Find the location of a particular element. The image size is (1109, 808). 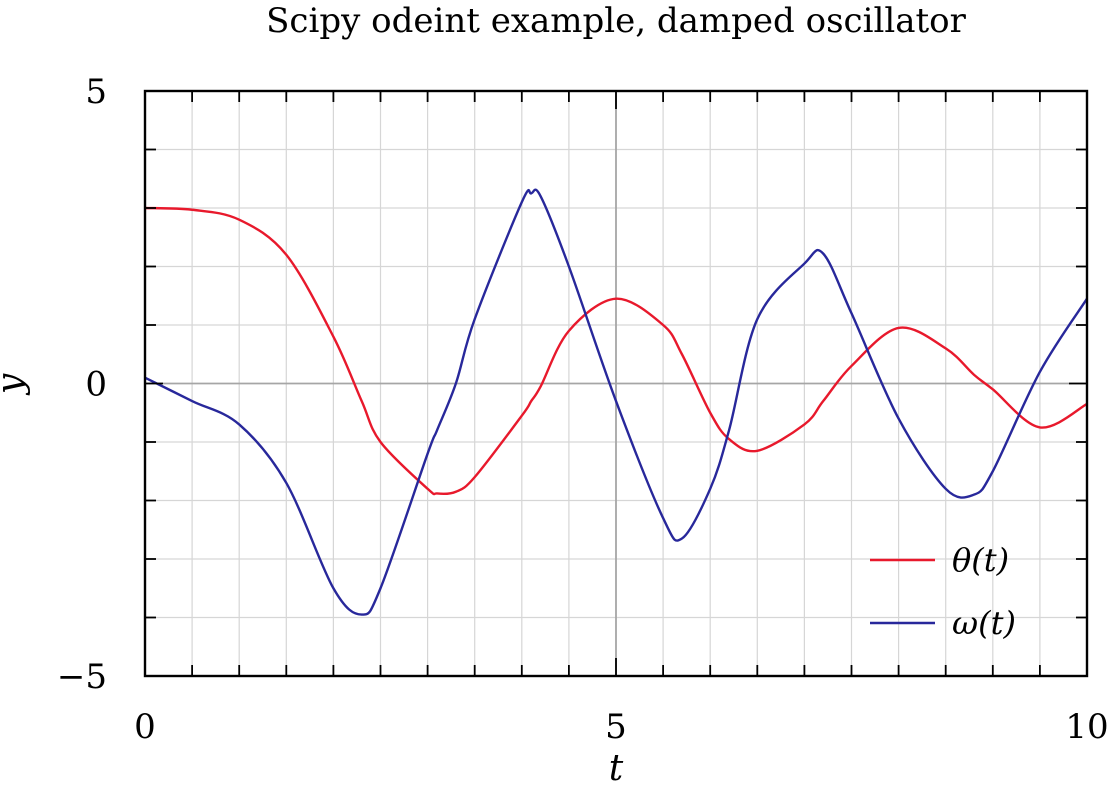

legend-label-omega: ω(t) is located at coordinates (984, 623).